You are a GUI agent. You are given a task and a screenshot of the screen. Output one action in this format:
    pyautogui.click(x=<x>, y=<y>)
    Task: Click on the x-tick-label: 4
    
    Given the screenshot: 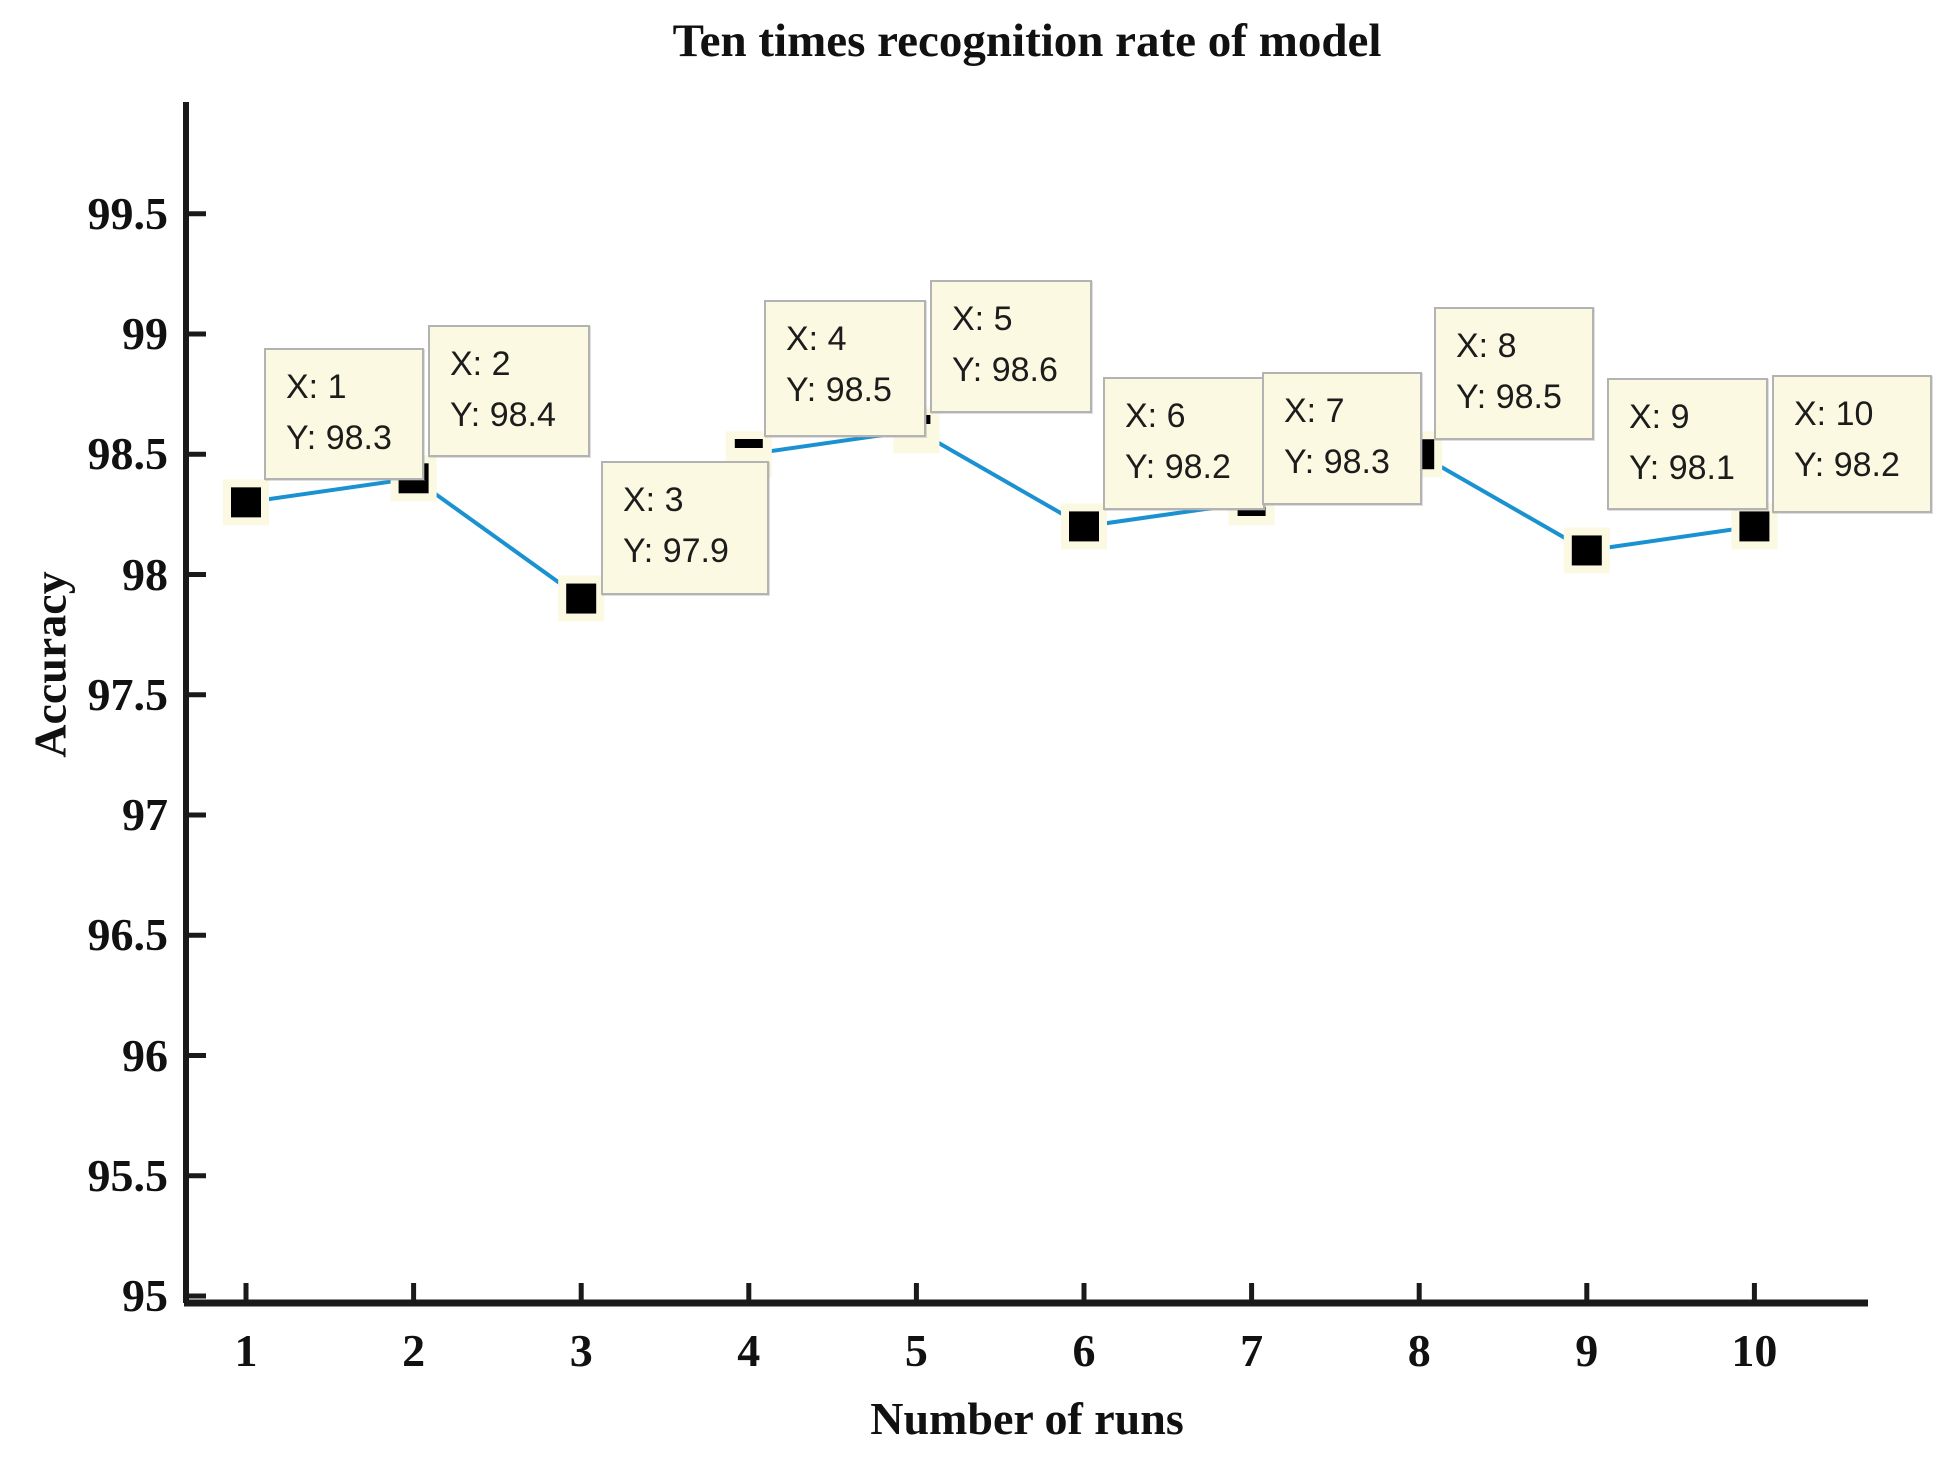 What is the action you would take?
    pyautogui.click(x=749, y=1350)
    